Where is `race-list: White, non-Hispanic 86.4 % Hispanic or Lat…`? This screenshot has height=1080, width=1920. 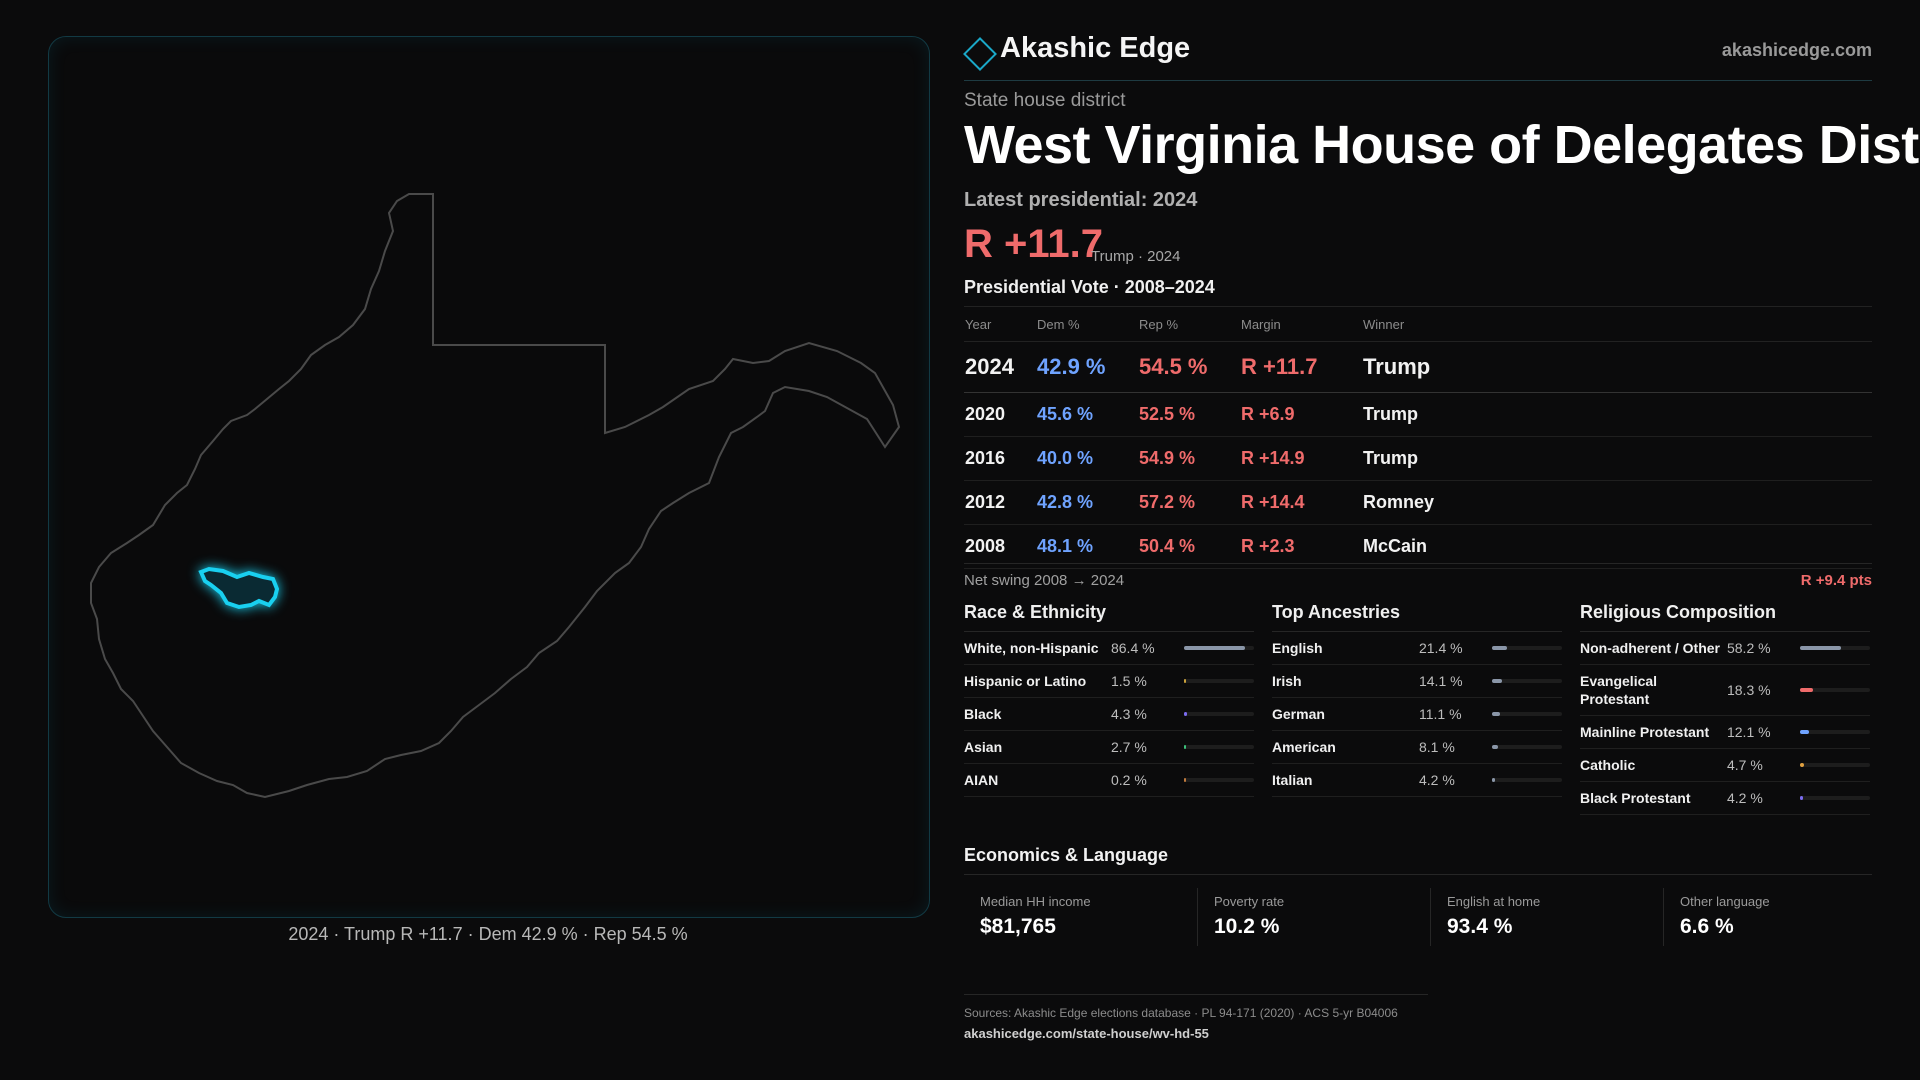
race-list: White, non-Hispanic 86.4 % Hispanic or Lat… is located at coordinates (1109, 714).